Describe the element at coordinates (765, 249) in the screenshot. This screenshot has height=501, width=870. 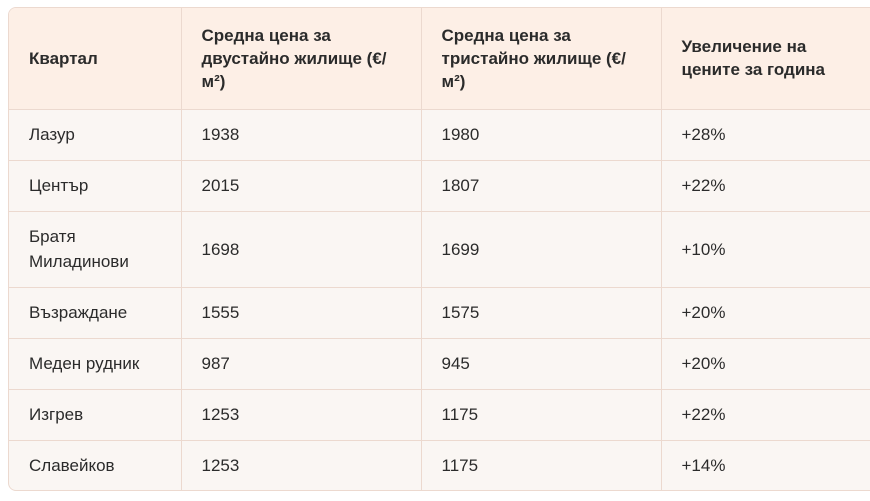
I see `cell-yearly-increase: +10%` at that location.